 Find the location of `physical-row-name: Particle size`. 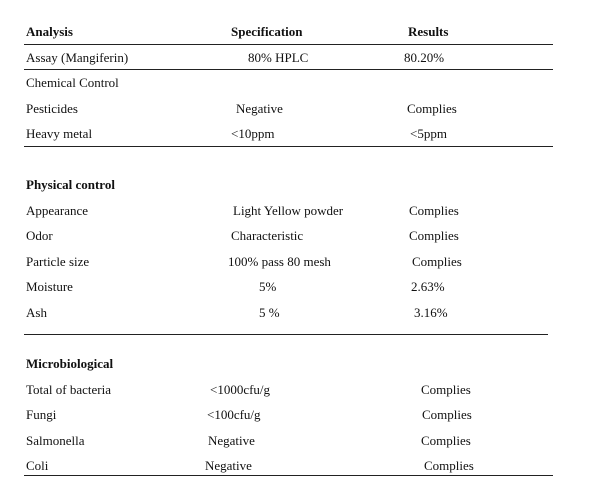

physical-row-name: Particle size is located at coordinates (58, 261).